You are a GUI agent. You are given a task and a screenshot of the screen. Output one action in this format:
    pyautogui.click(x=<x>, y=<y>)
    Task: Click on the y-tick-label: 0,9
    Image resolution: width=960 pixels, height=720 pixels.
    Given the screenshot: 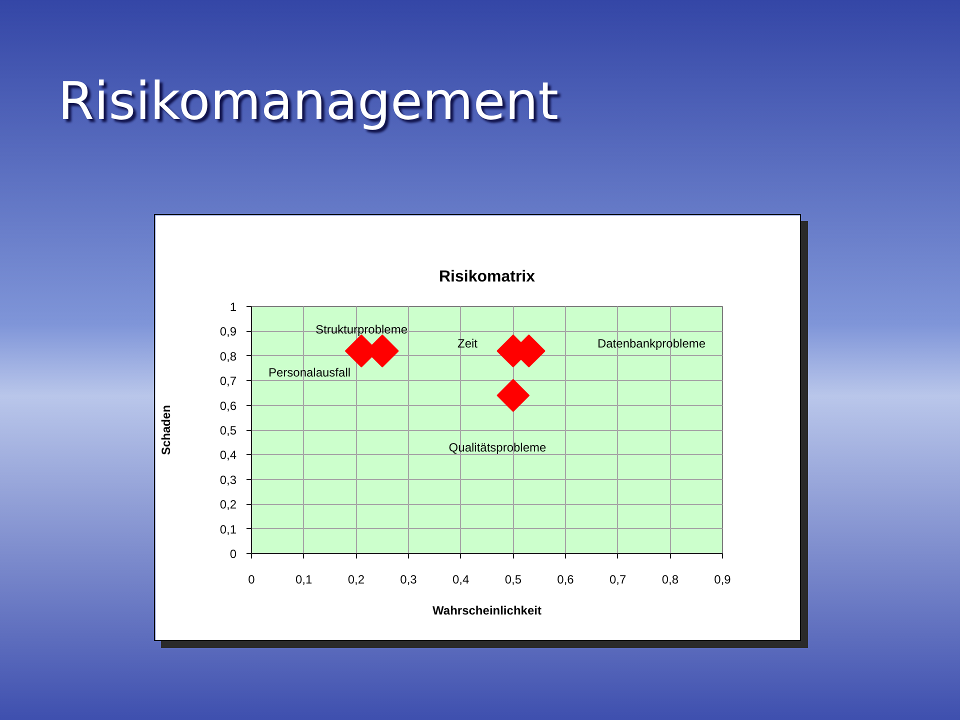 What is the action you would take?
    pyautogui.click(x=228, y=331)
    